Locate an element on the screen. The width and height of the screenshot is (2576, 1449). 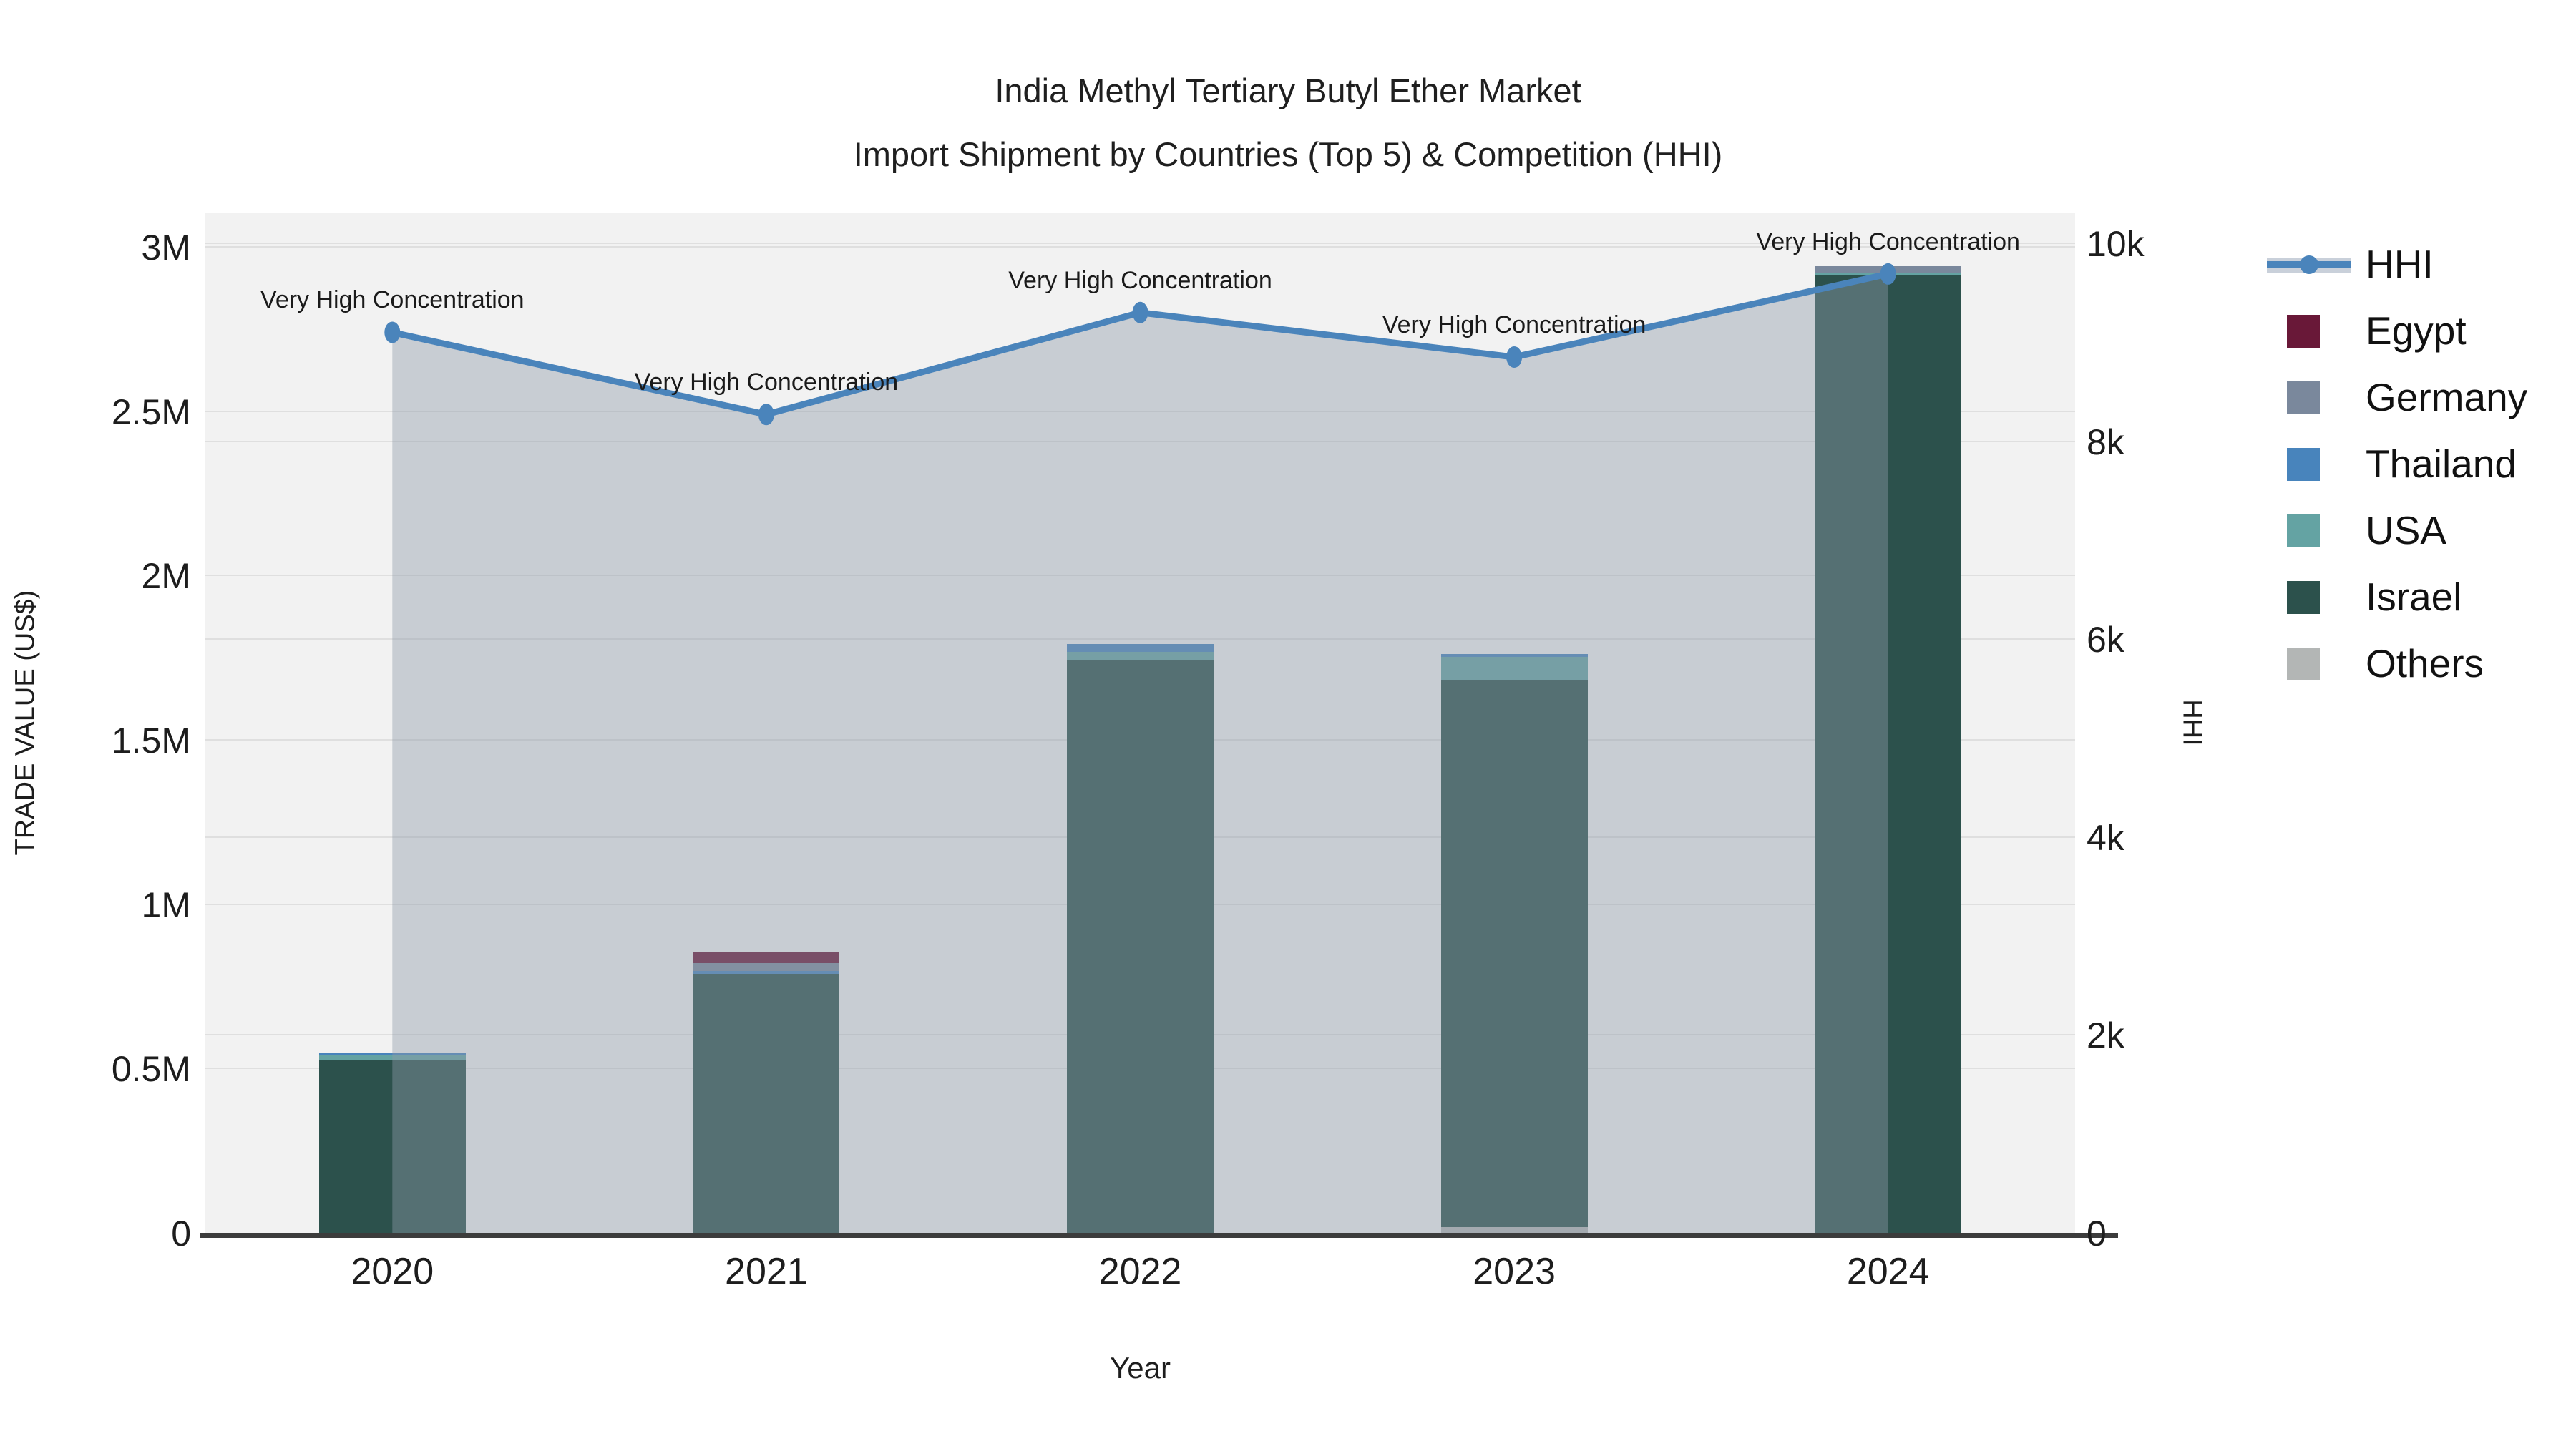
legend-swatch-usa is located at coordinates (2310, 530).